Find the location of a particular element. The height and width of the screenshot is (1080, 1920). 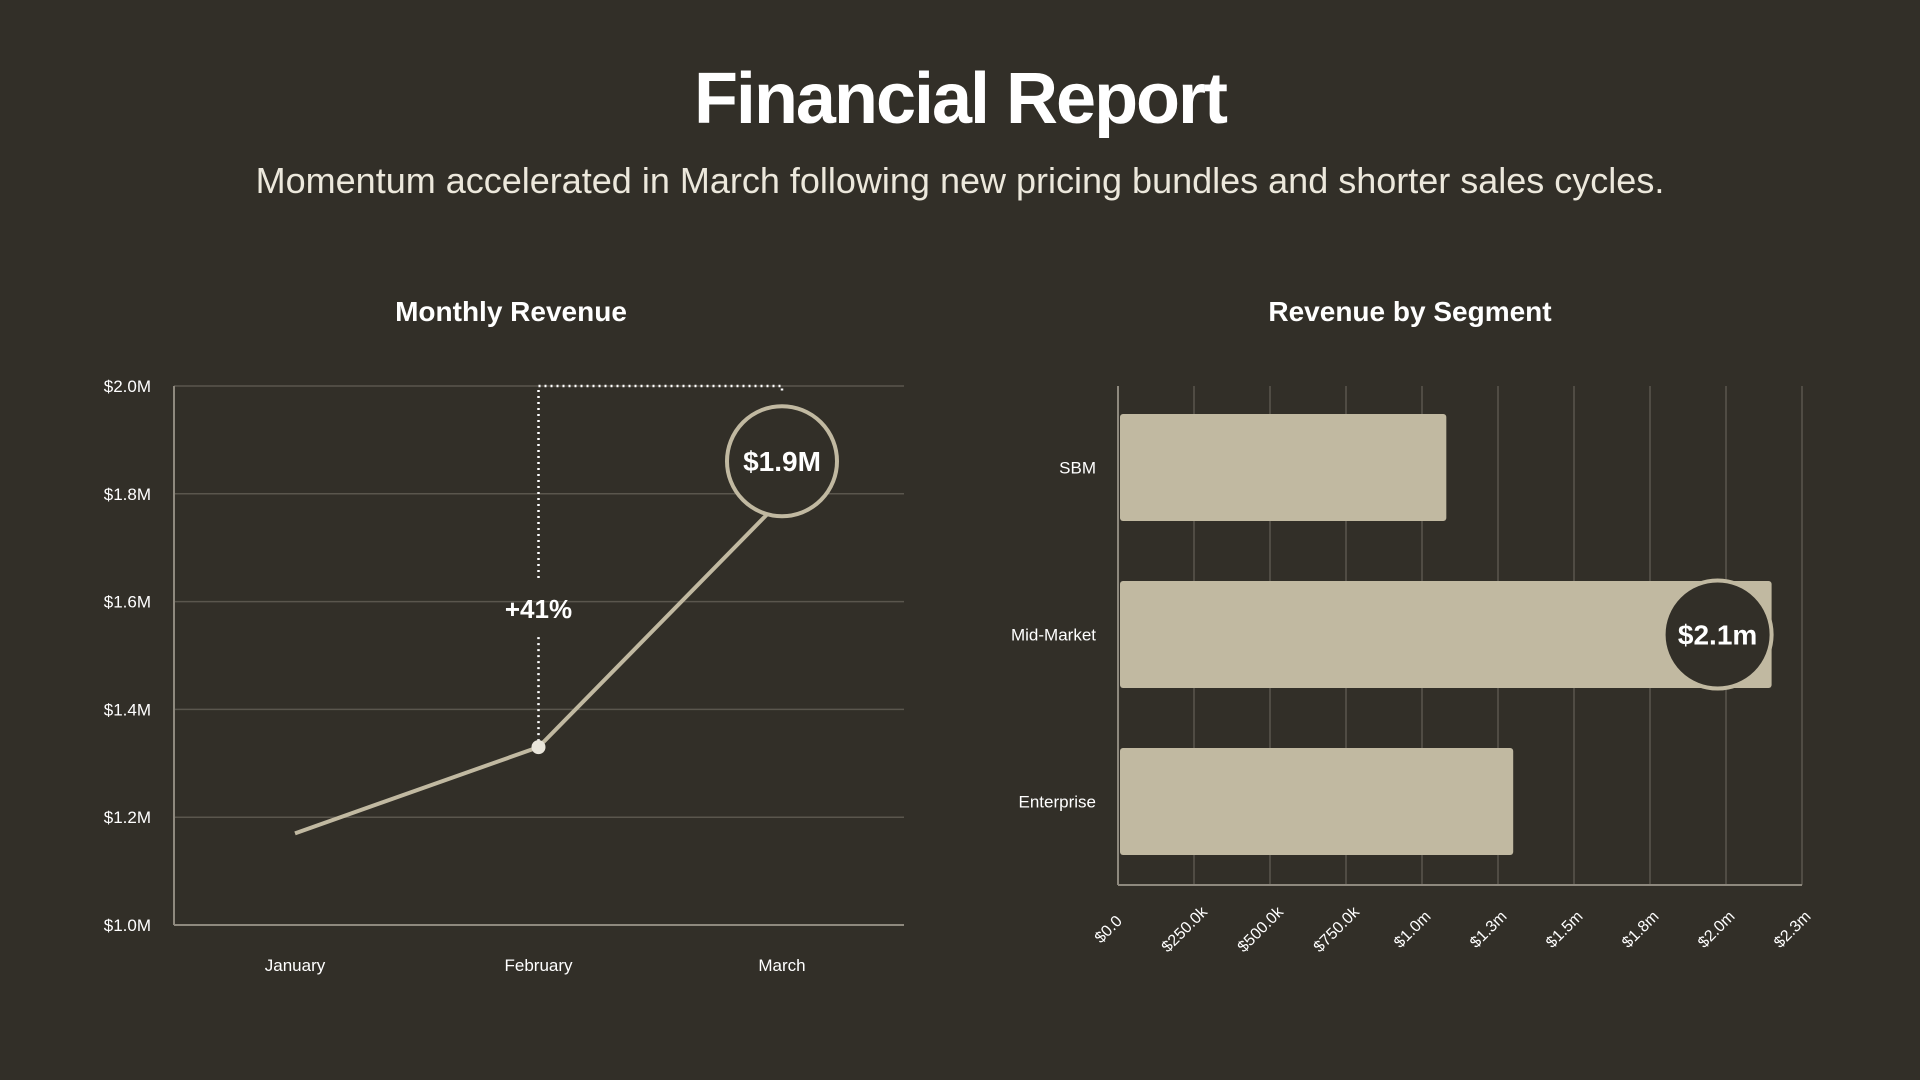

line-ytick-label: $1.8M is located at coordinates (127, 494).